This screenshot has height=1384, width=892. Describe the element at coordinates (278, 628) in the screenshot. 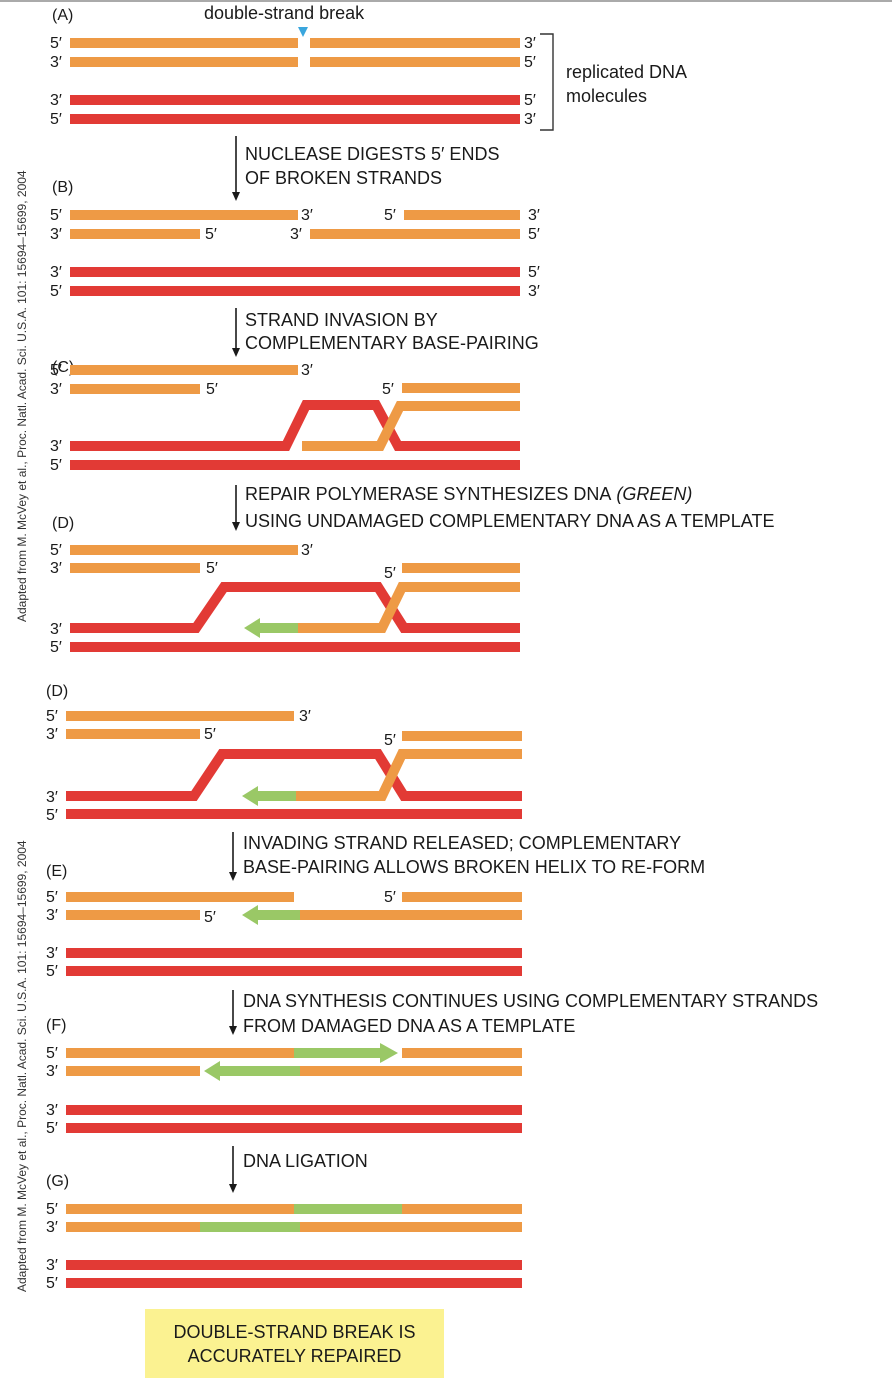

I see `strand-d1-new-green` at that location.